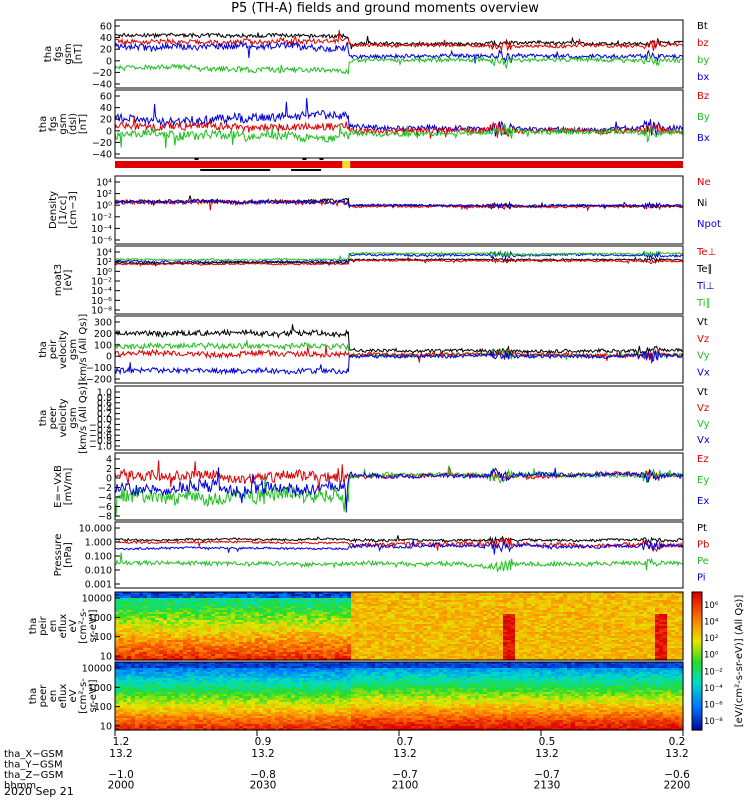 Image resolution: width=750 pixels, height=800 pixels. Describe the element at coordinates (105, 498) in the screenshot. I see `y-tick-label: −4` at that location.